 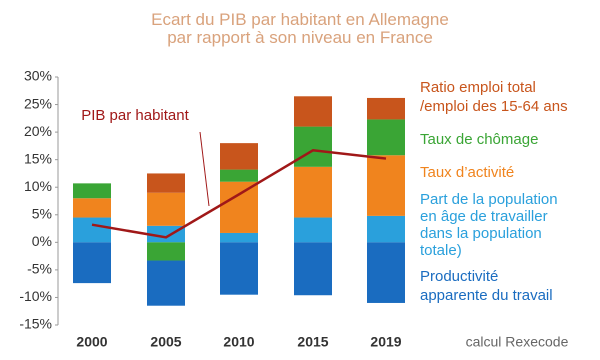 What do you see at coordinates (312, 342) in the screenshot?
I see `x-tick-label: 2015` at bounding box center [312, 342].